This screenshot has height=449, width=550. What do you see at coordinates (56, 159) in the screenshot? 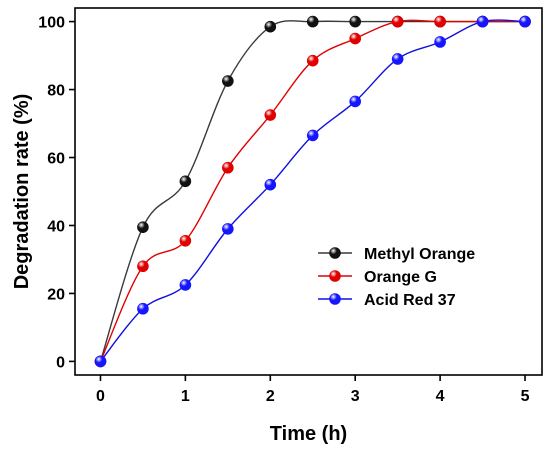
I see `y-tick-label: 60` at bounding box center [56, 159].